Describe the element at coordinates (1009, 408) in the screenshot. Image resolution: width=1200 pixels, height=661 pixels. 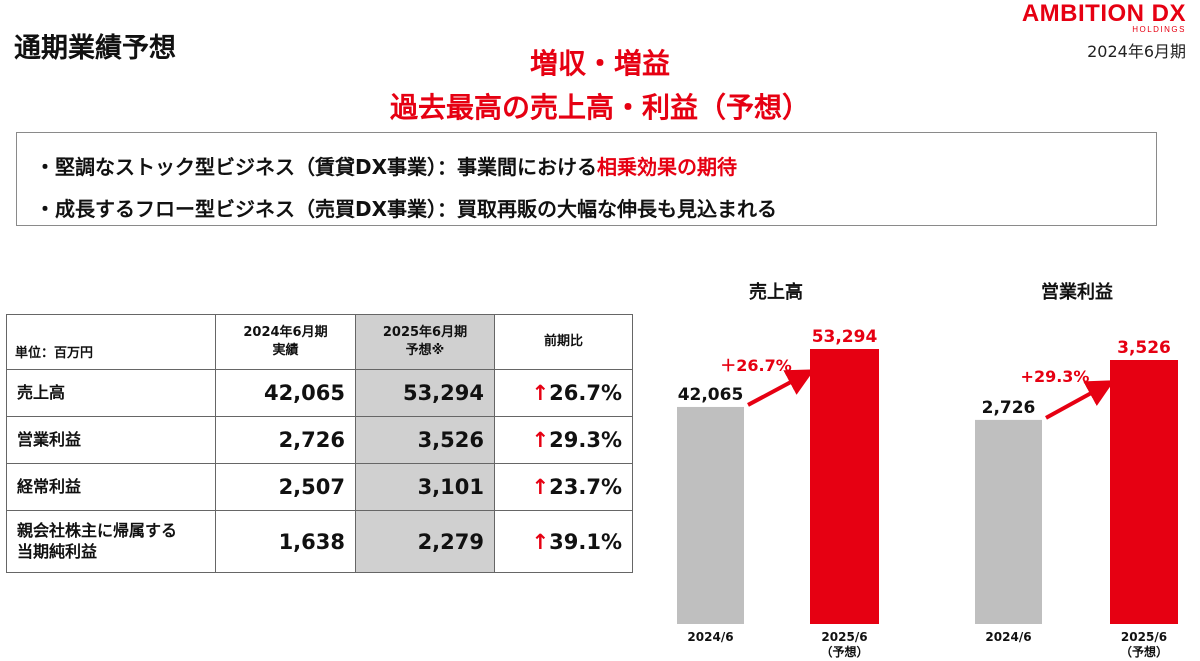
I see `chart-data-label: 2,726` at that location.